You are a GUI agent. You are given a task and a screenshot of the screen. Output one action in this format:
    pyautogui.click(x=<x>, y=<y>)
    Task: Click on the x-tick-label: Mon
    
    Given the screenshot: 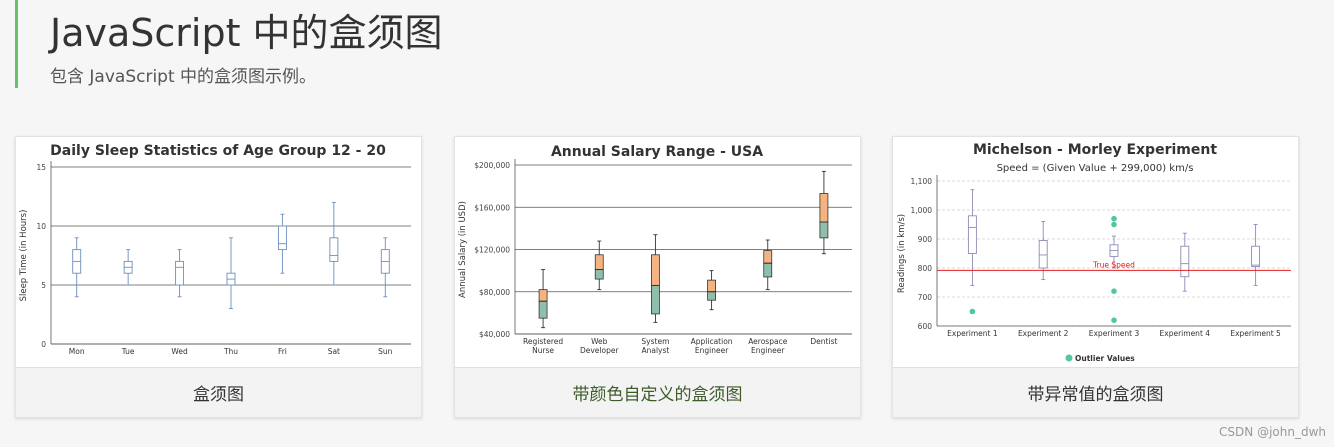 What is the action you would take?
    pyautogui.click(x=77, y=351)
    